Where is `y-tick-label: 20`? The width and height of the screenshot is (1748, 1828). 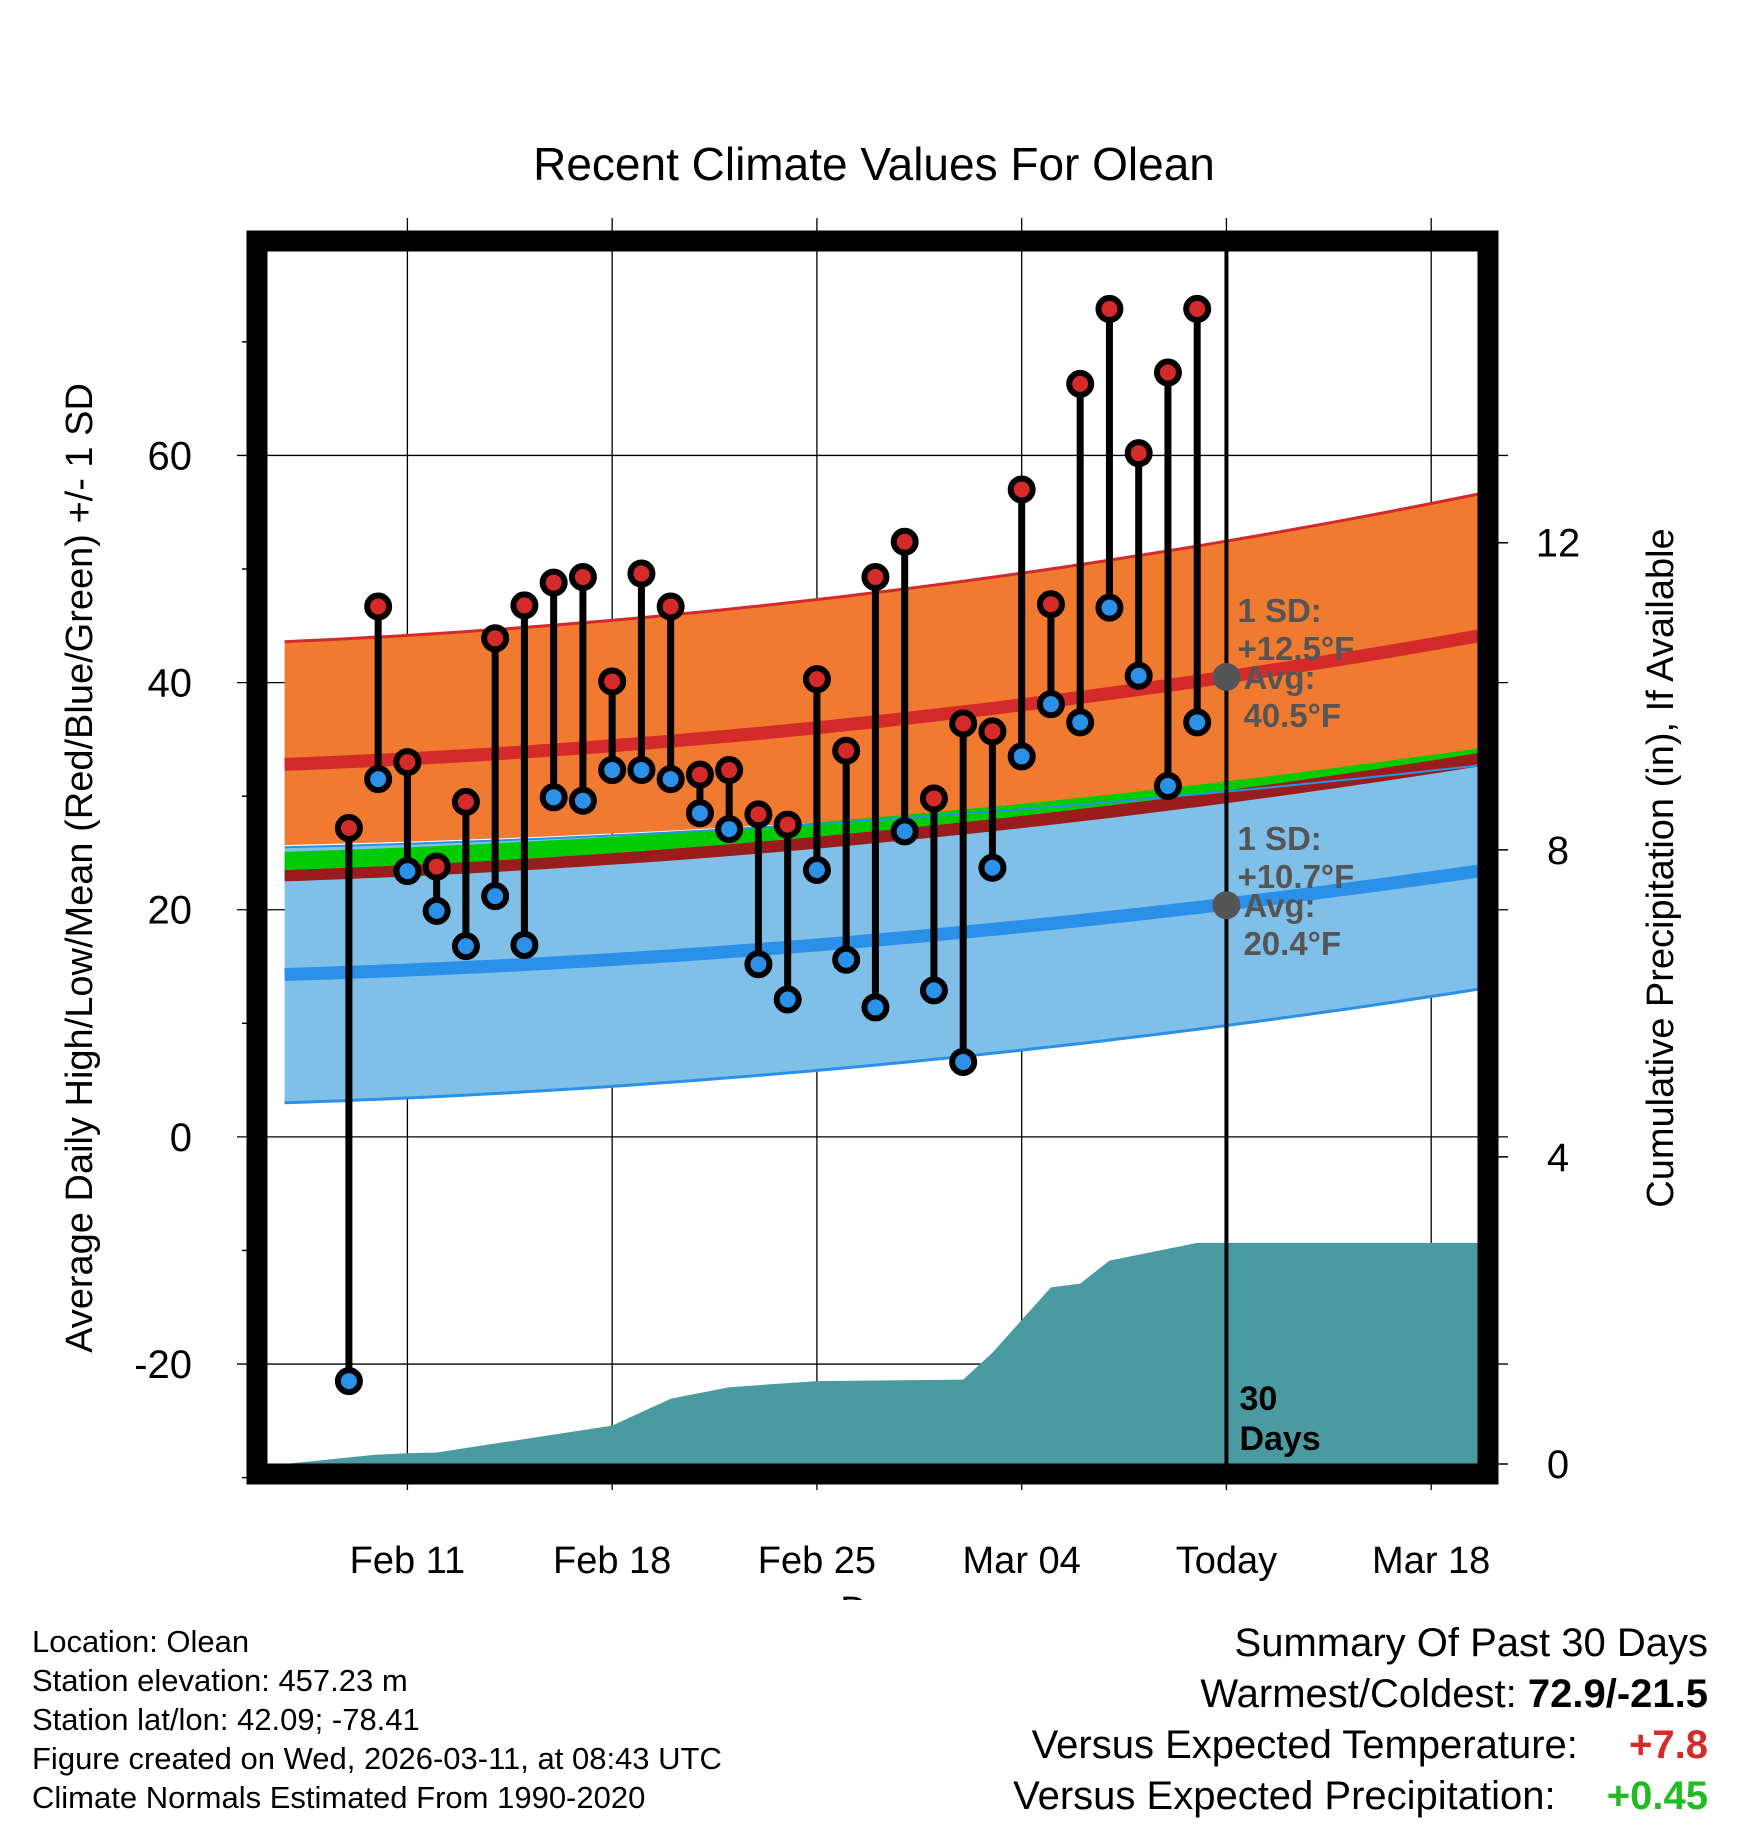
y-tick-label: 20 is located at coordinates (170, 911).